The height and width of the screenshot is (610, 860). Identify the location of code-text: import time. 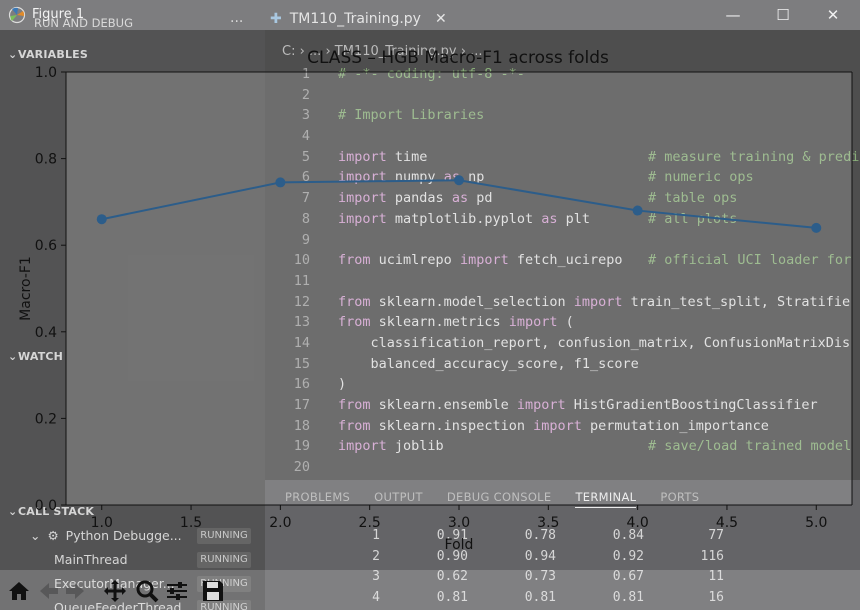
(382, 157).